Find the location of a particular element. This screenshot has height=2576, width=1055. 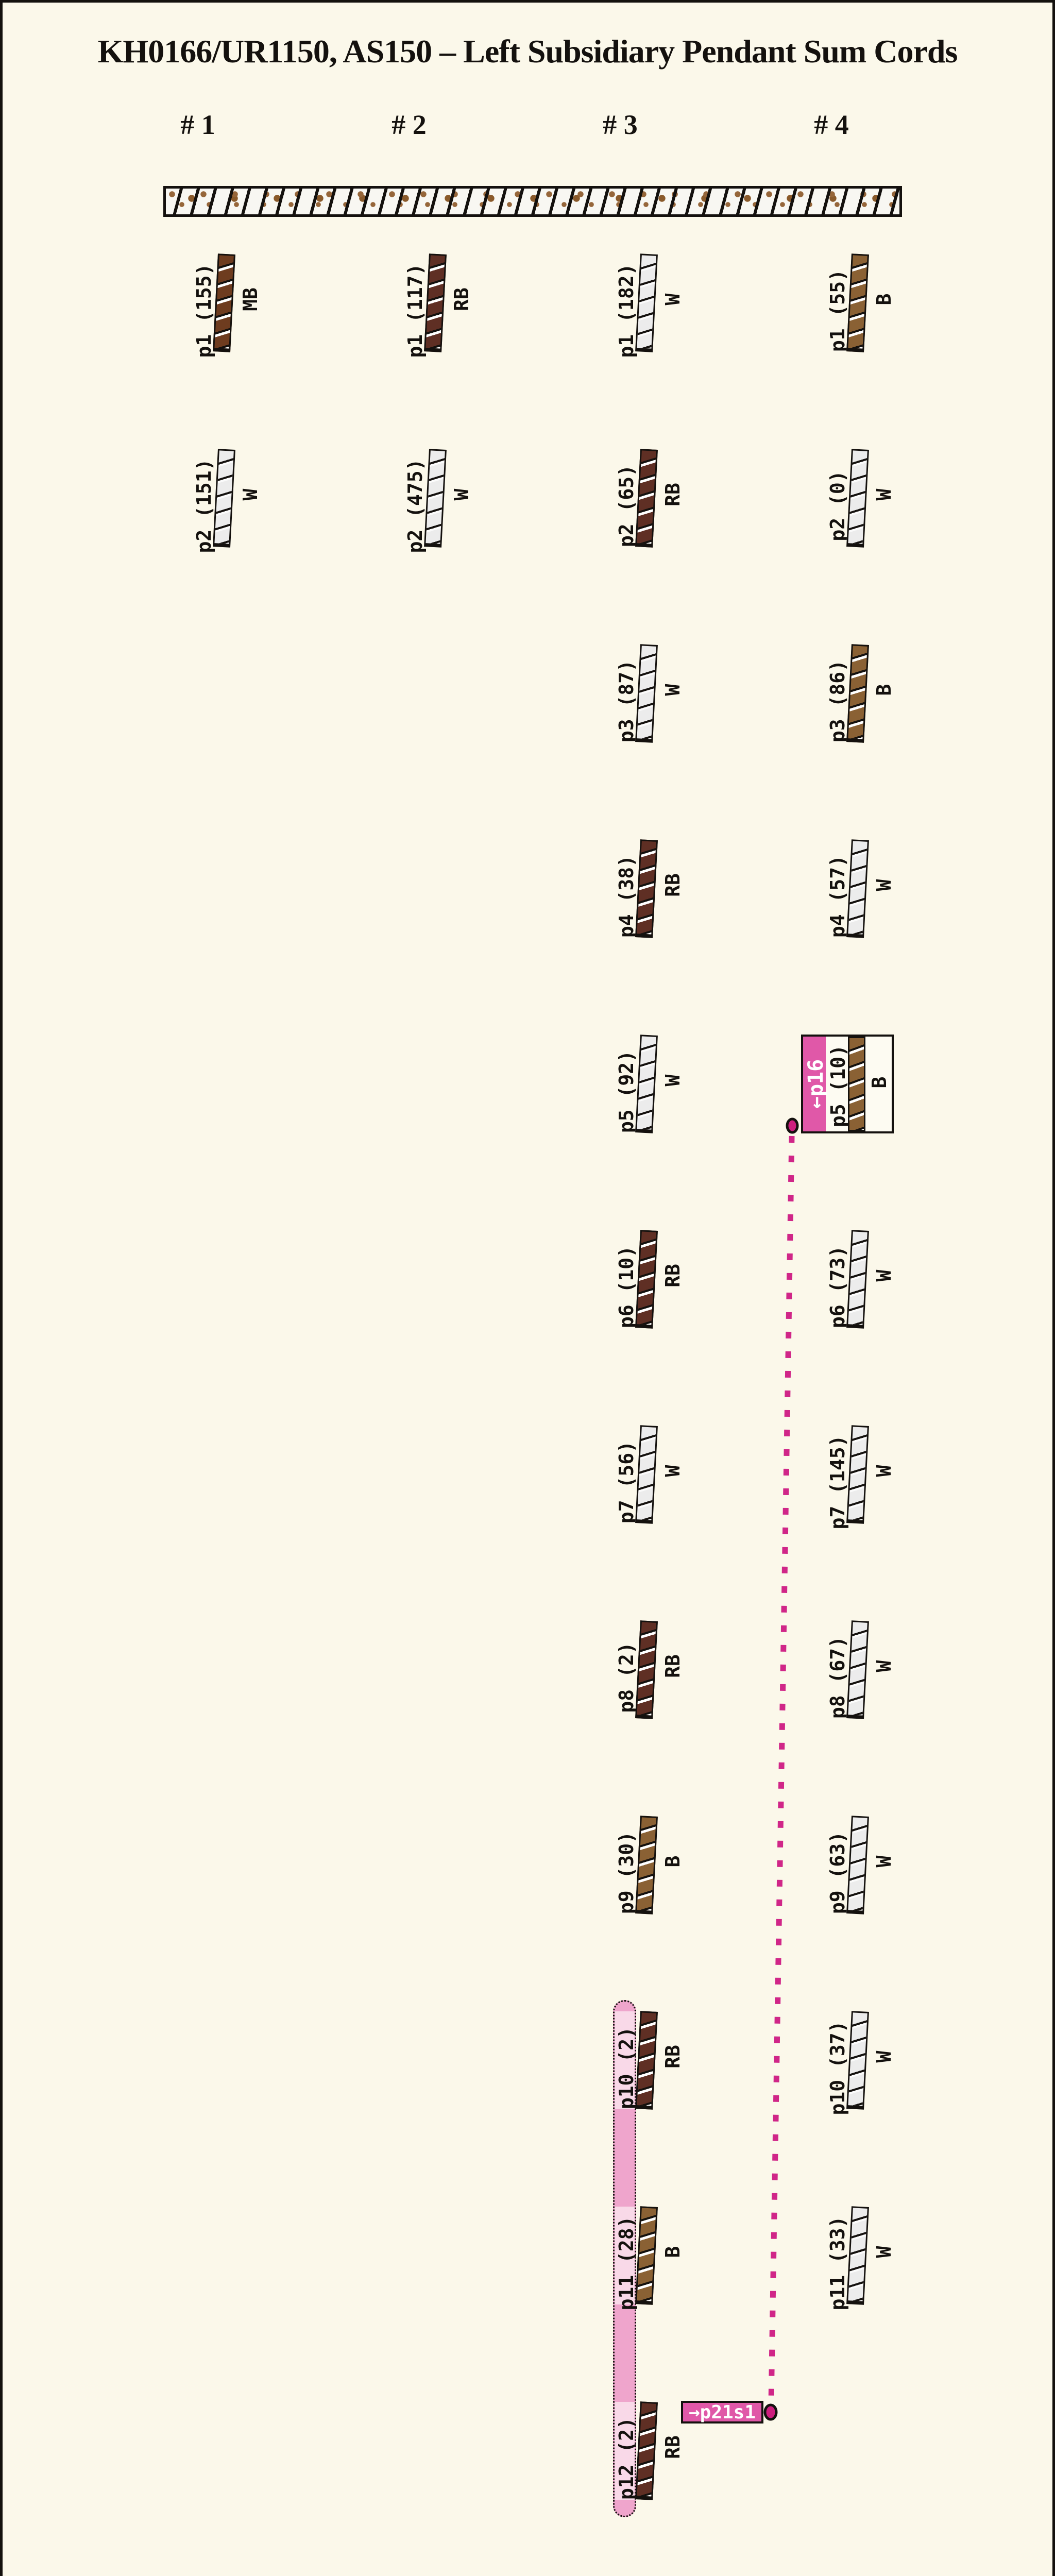

pendant-label: p12 (2) is located at coordinates (626, 2458).